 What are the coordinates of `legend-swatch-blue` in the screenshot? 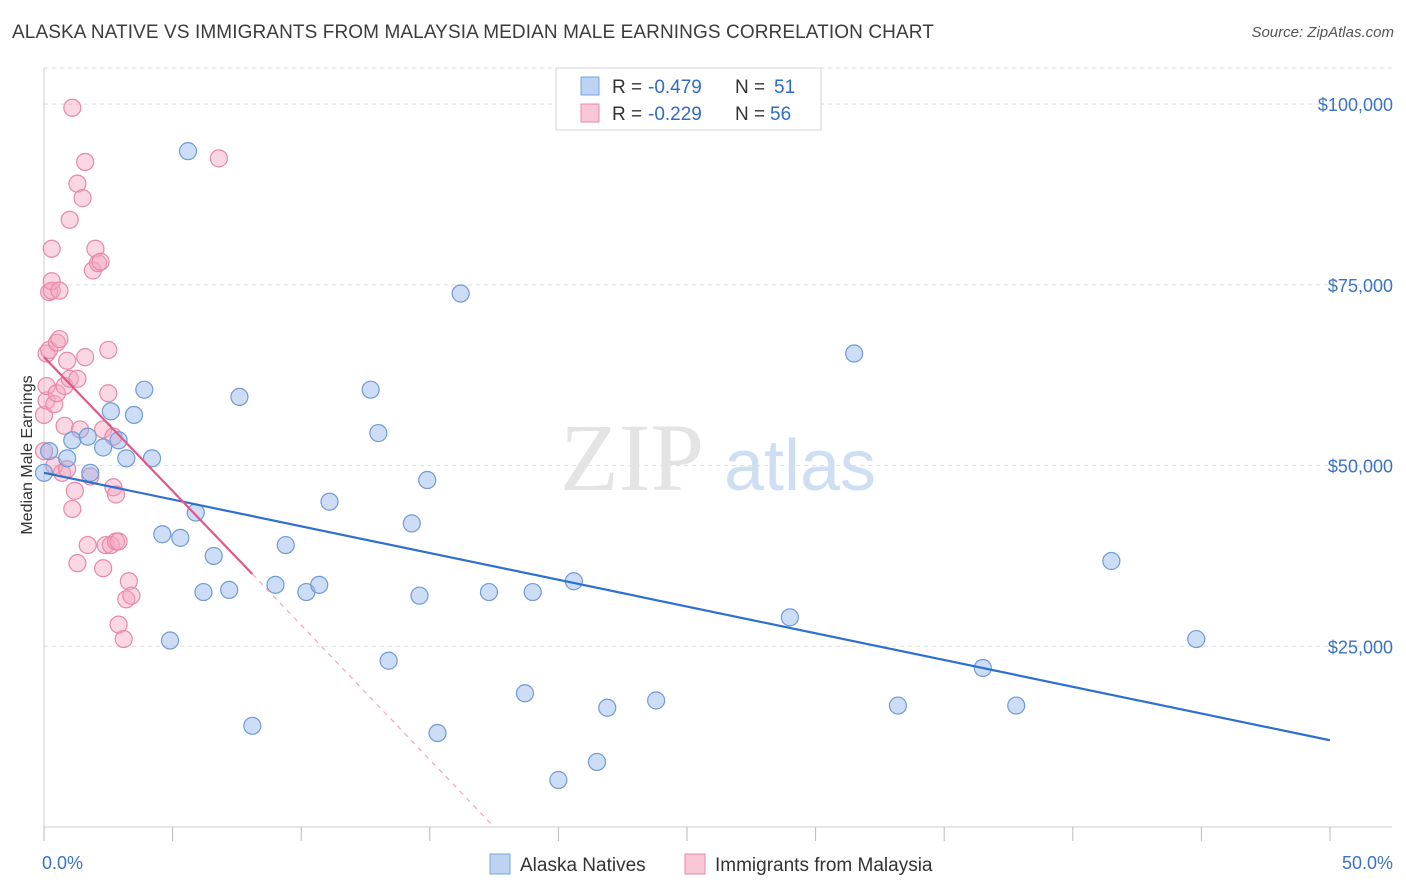 It's located at (590, 86).